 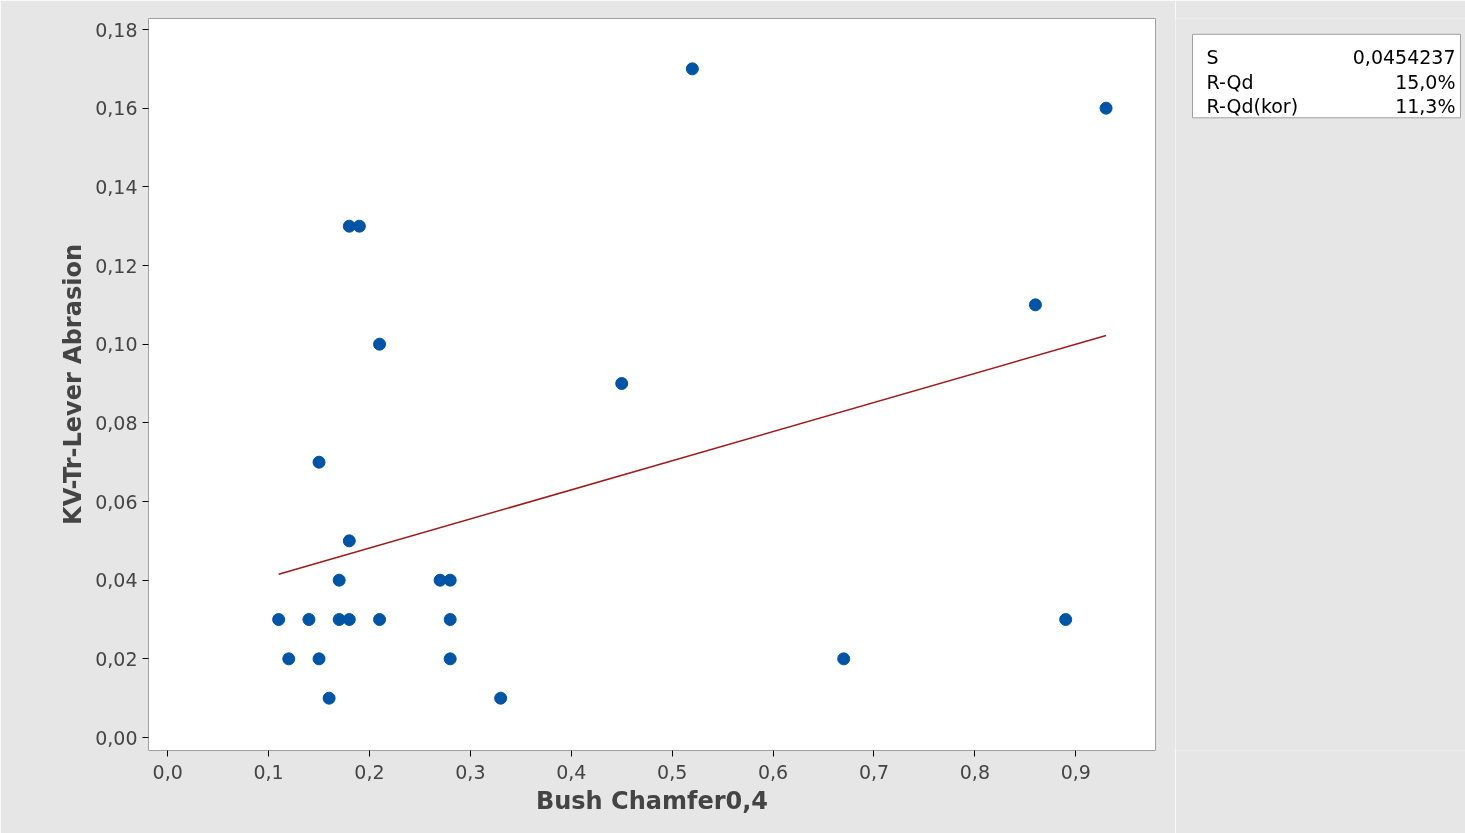 What do you see at coordinates (116, 580) in the screenshot?
I see `y-tick-label: 0,04` at bounding box center [116, 580].